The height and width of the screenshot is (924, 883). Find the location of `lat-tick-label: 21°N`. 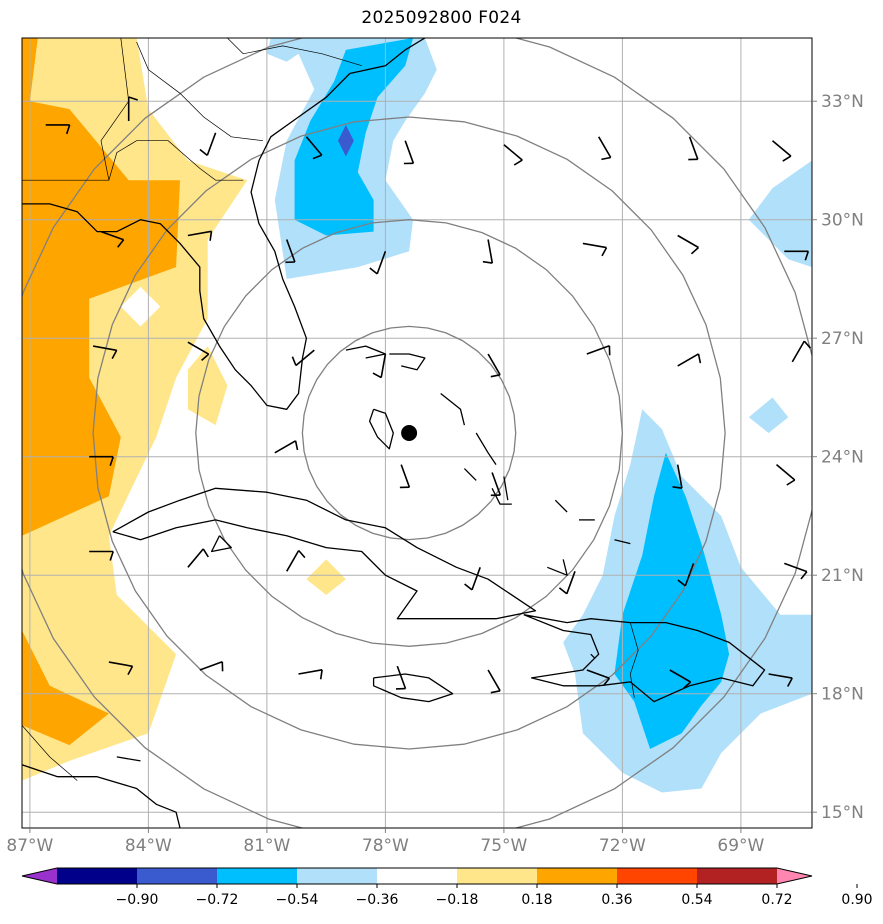

lat-tick-label: 21°N is located at coordinates (842, 576).